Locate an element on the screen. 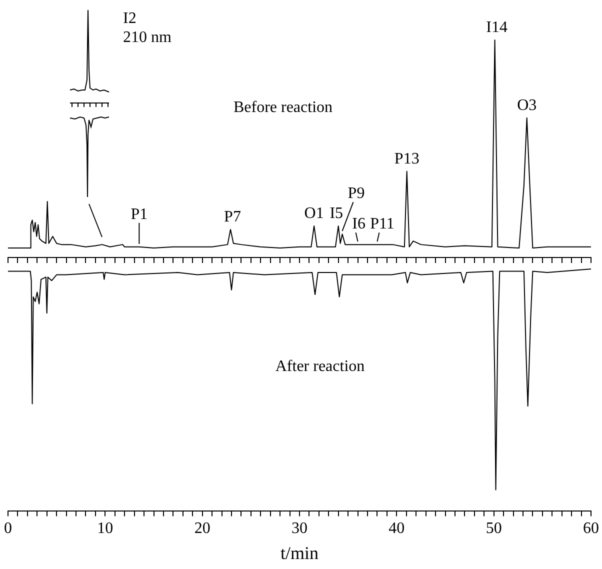  x-axis-title: t/min is located at coordinates (299, 552).